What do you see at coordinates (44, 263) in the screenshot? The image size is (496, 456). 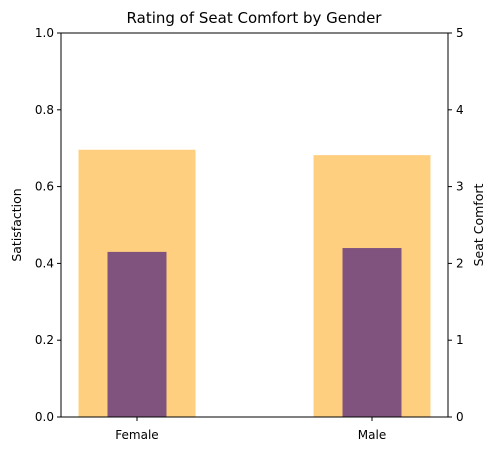 I see `left-y-tick-label: 0.4` at bounding box center [44, 263].